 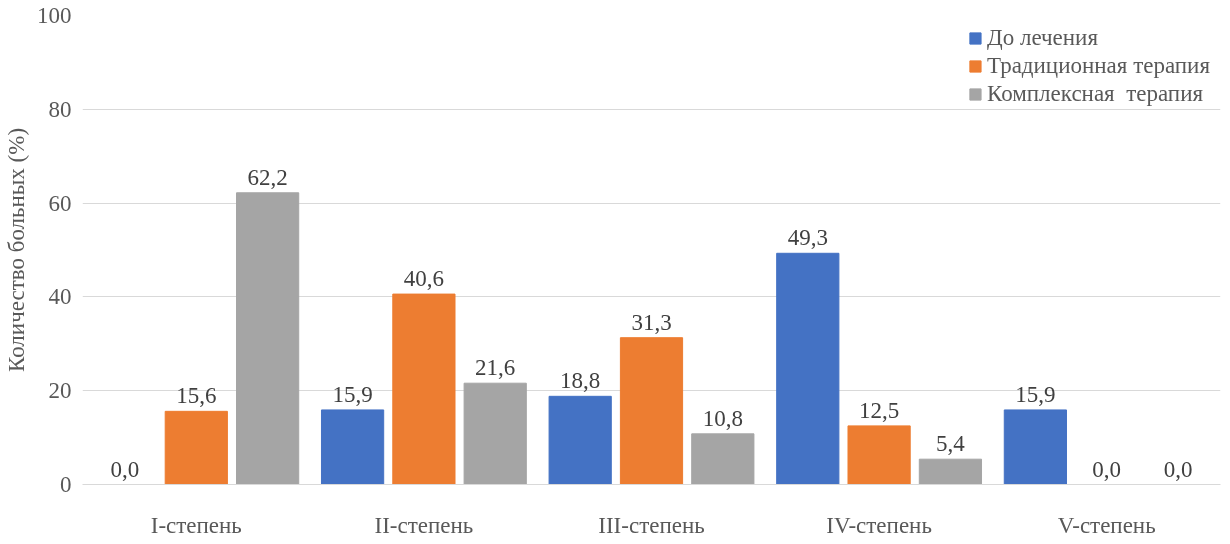 What do you see at coordinates (424, 279) in the screenshot?
I see `data-label: 40,6` at bounding box center [424, 279].